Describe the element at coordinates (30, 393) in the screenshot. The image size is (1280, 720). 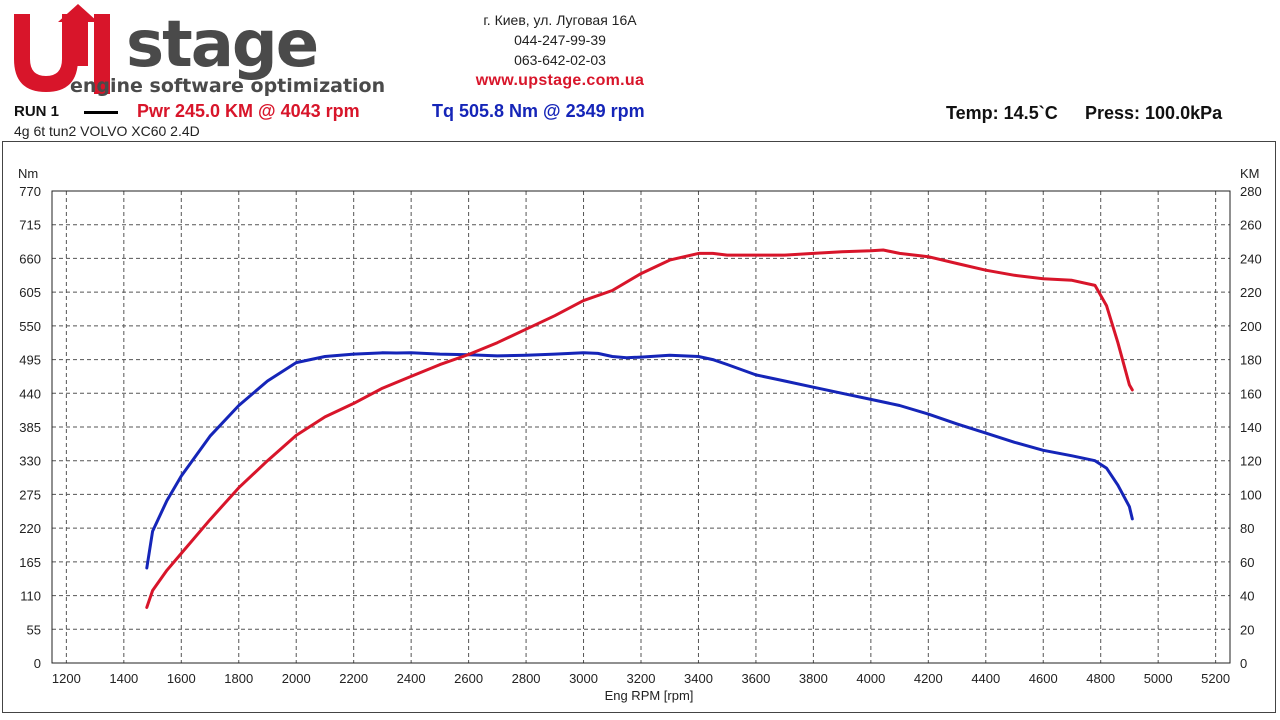
I see `y-left-tick-label: 440` at that location.